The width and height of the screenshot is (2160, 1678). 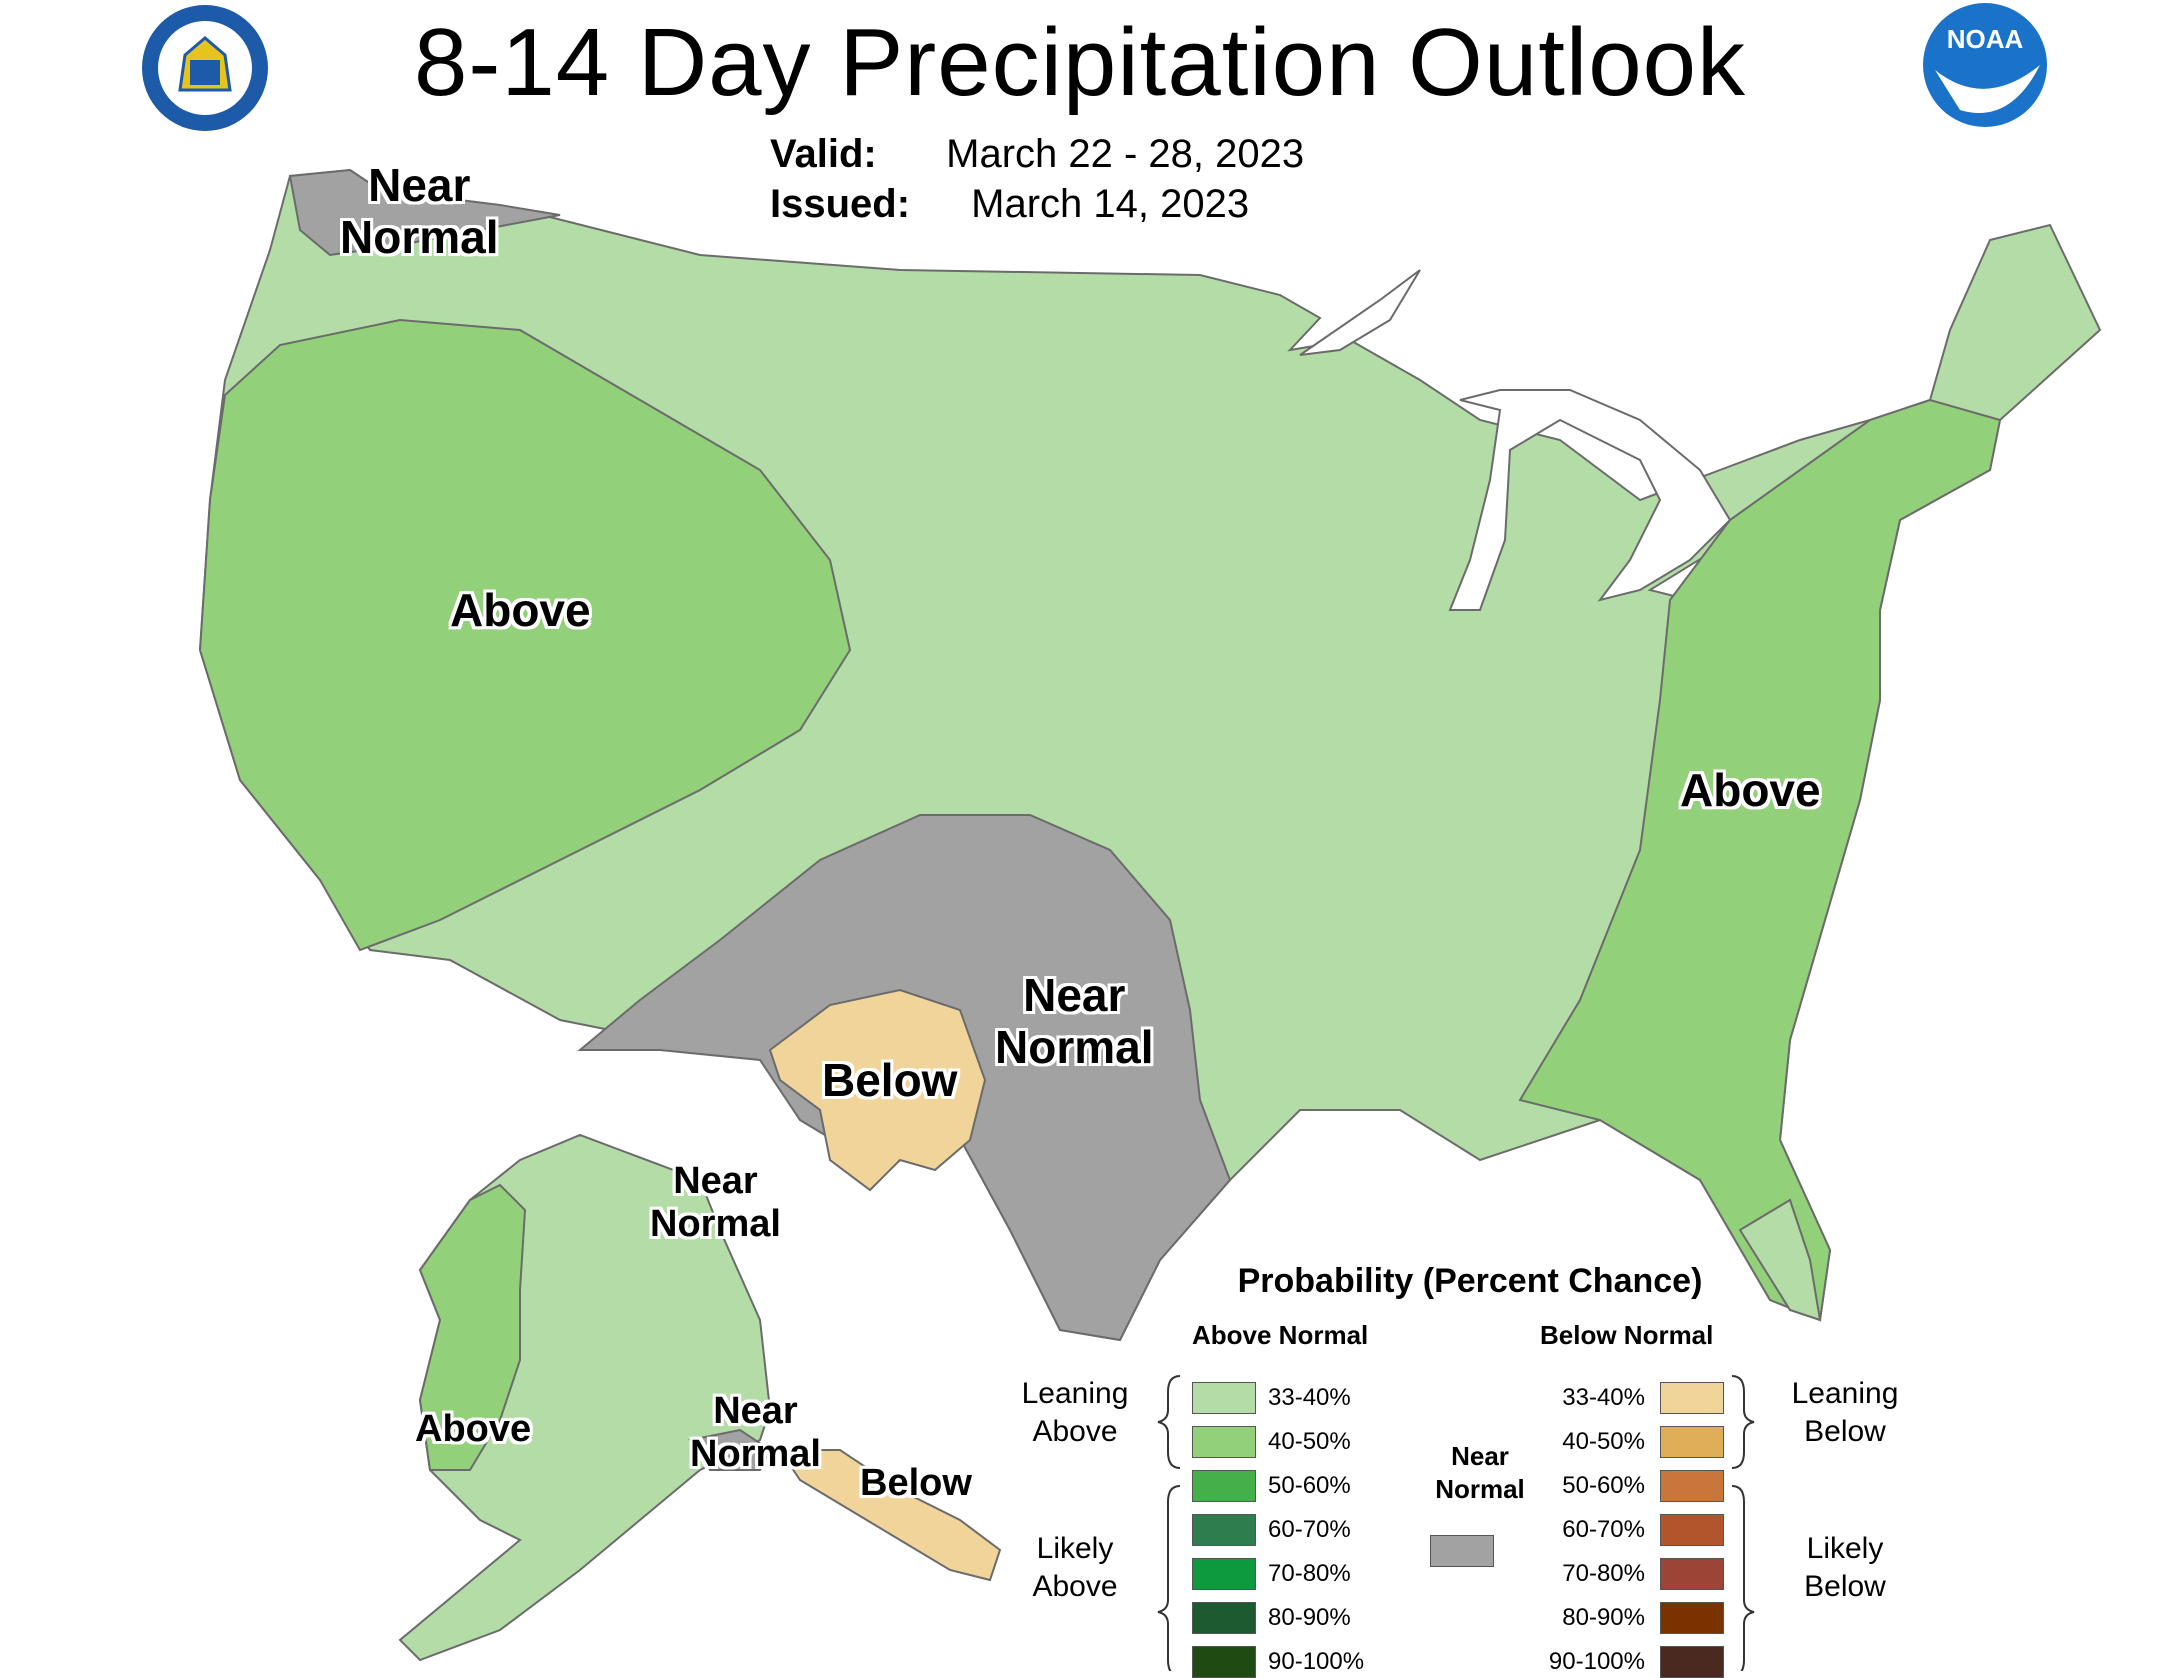 I want to click on valid-line: Valid: March 22 - 28, 2023, so click(x=1037, y=154).